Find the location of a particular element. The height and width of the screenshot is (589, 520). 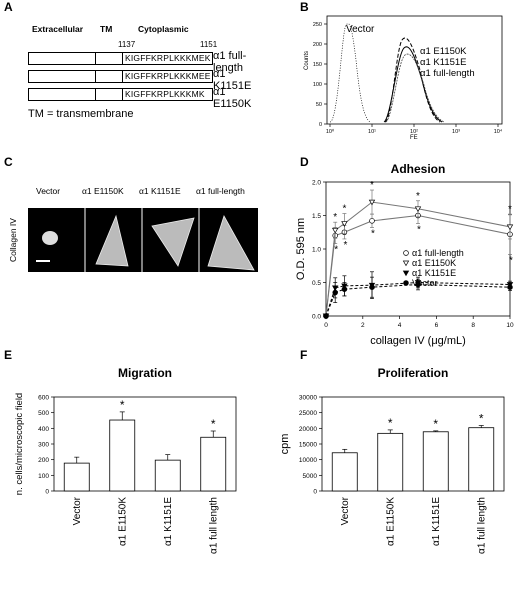

legend-item: α1 full-length is located at coordinates (447, 73).